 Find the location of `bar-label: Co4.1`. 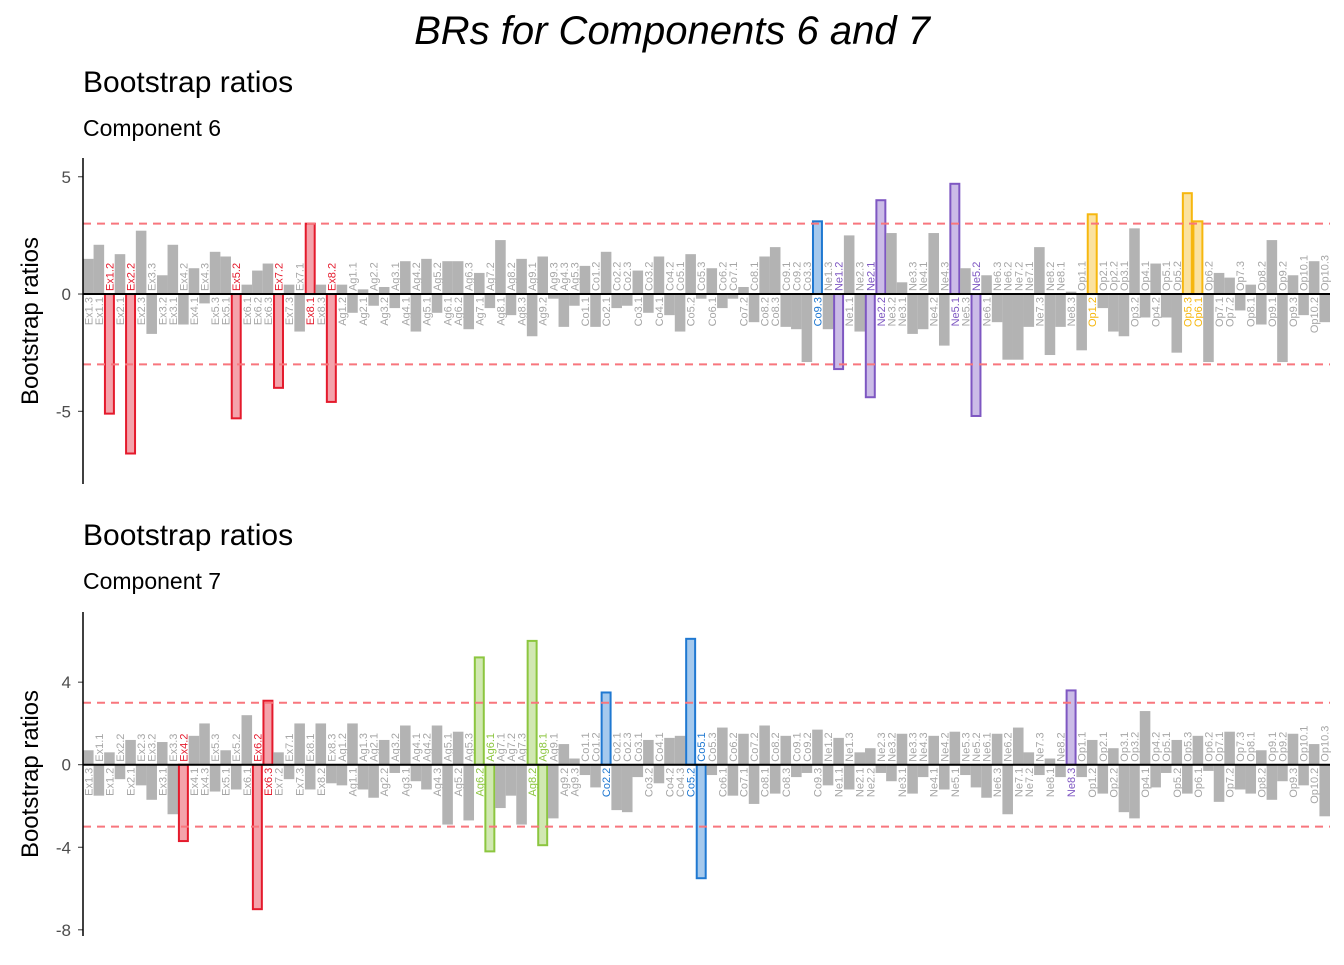

bar-label: Co4.1 is located at coordinates (660, 311).